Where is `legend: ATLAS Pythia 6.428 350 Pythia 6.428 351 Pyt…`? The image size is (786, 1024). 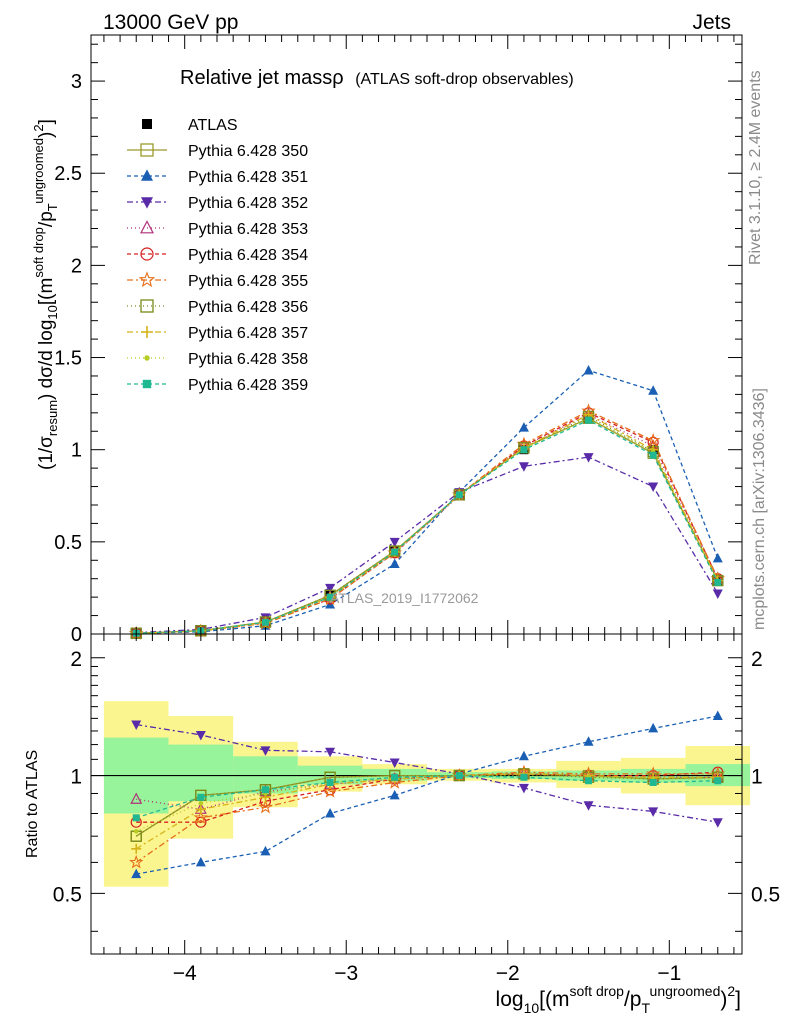 legend: ATLAS Pythia 6.428 350 Pythia 6.428 351 Pyt… is located at coordinates (217, 255).